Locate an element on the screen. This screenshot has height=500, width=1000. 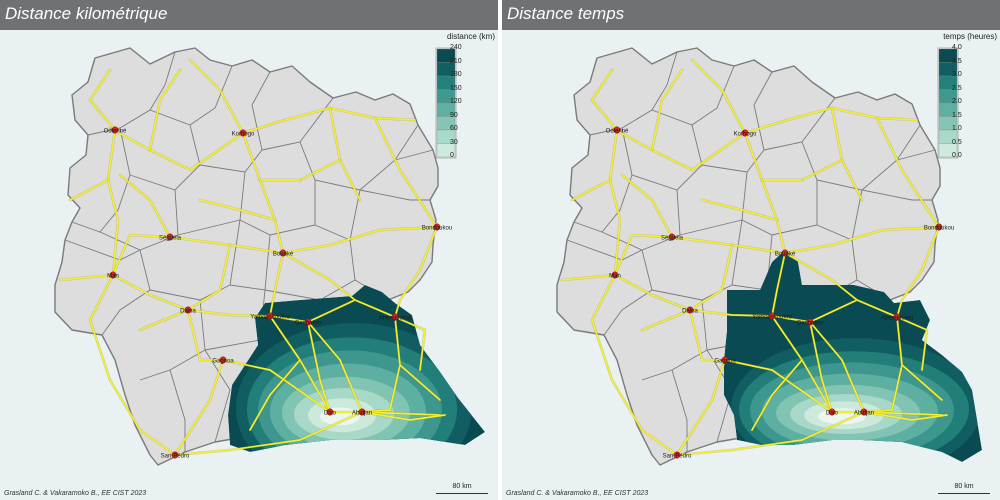
legend-tick-labels: 240 210 180 150 120 90 60 30 0 is located at coordinates (470, 103).